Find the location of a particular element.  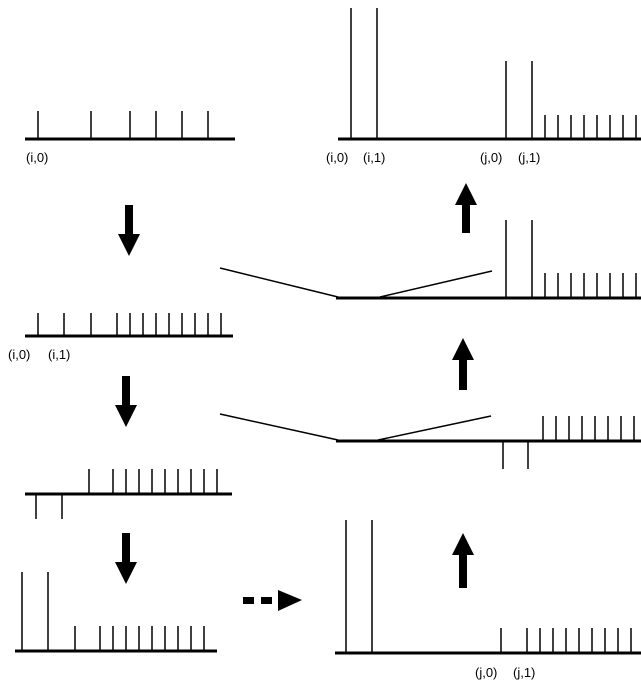

right-panel-bottom: (j,0) (j,1) is located at coordinates (488, 600).